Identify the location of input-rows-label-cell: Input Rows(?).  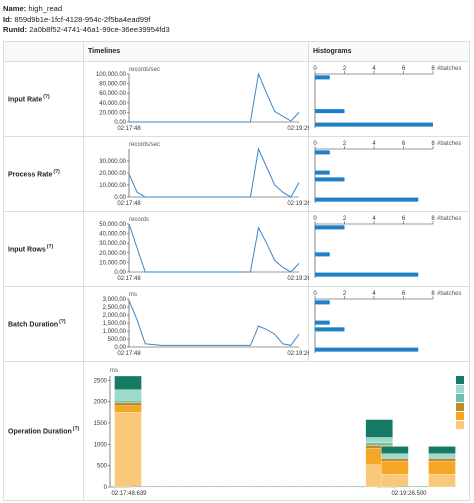
(43, 249).